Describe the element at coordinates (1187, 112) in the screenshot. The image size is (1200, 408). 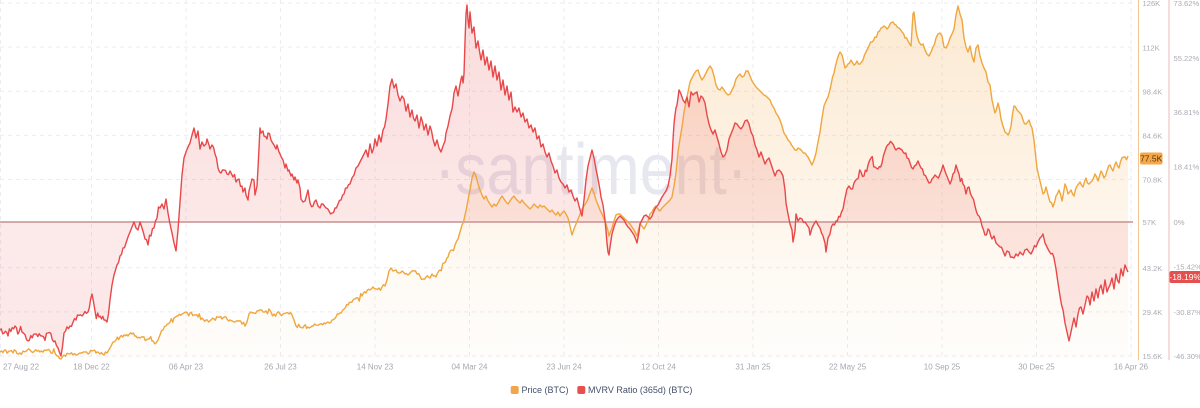
I see `svg-text: 36.81%` at that location.